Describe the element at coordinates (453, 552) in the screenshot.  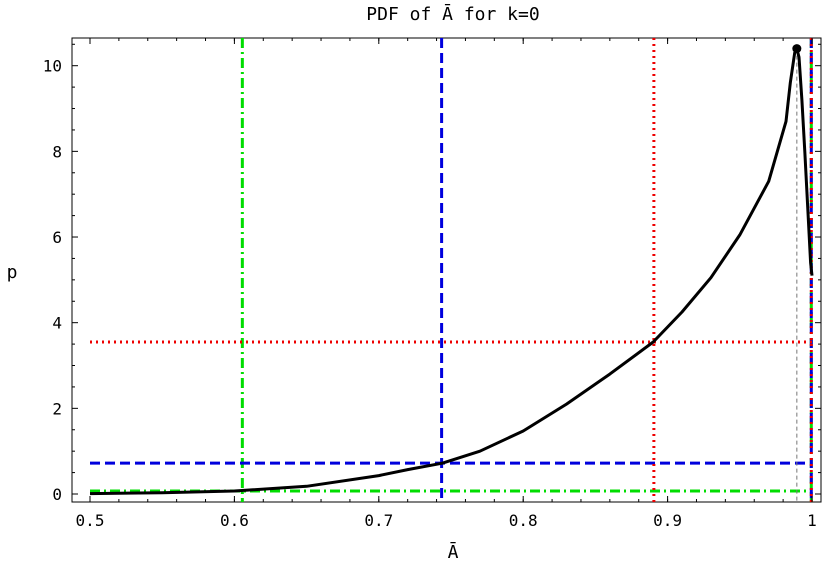
I see `x-axis-label: Ā` at that location.